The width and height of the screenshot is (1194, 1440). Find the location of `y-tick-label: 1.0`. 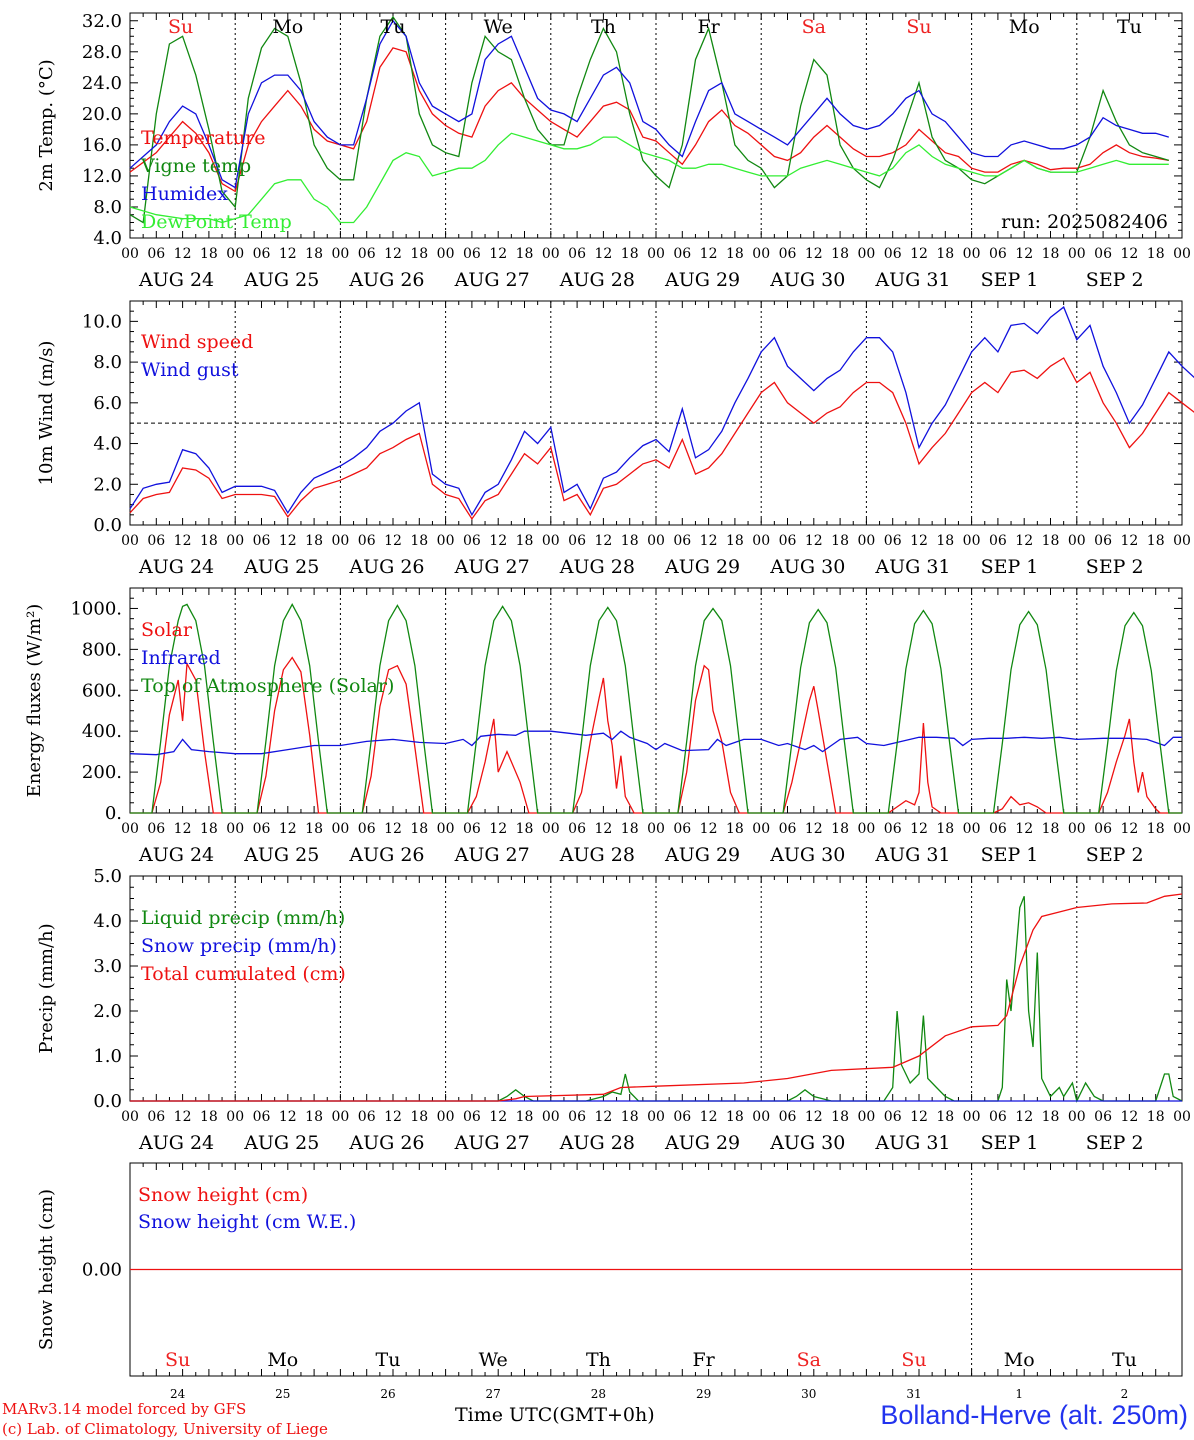

y-tick-label: 1.0 is located at coordinates (107, 1056).